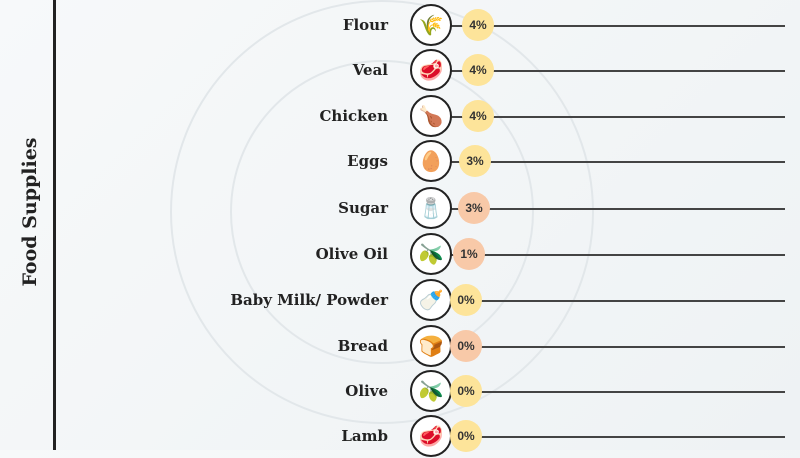  I want to click on chart-row: Bread 🍞 0%, so click(400, 346).